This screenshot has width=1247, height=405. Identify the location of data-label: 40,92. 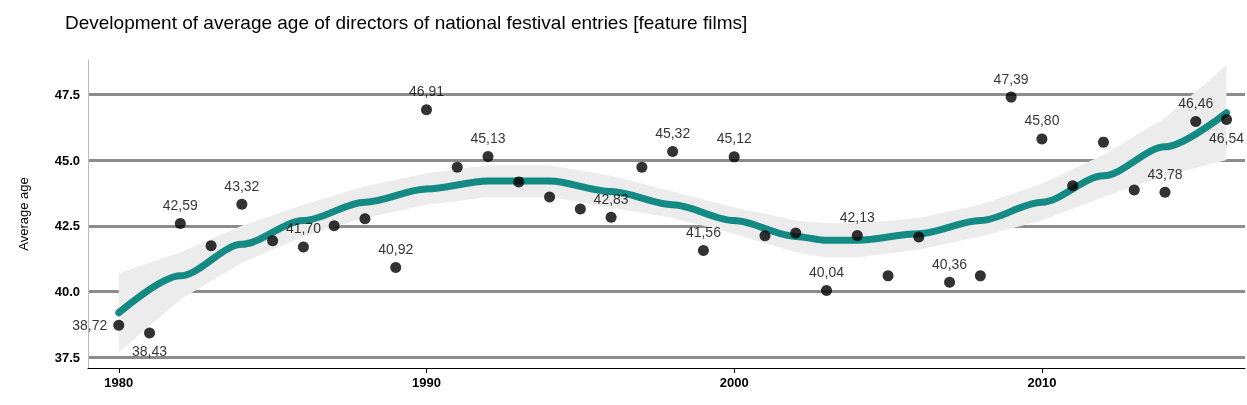
(396, 248).